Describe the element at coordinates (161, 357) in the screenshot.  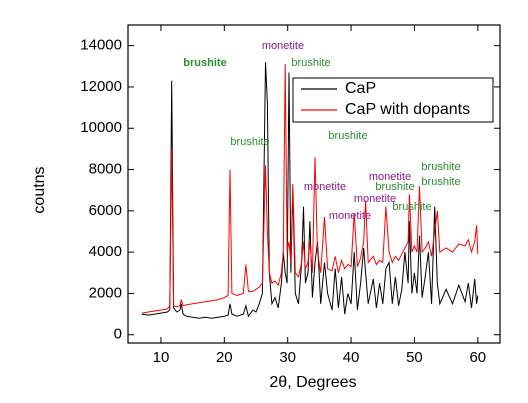
I see `x-tick-label: 10` at that location.